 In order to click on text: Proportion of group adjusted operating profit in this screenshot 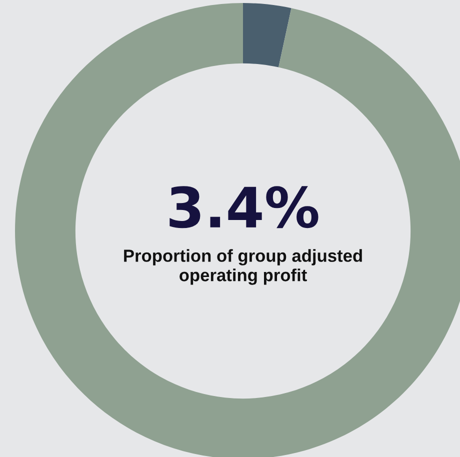, I will do `click(243, 267)`.